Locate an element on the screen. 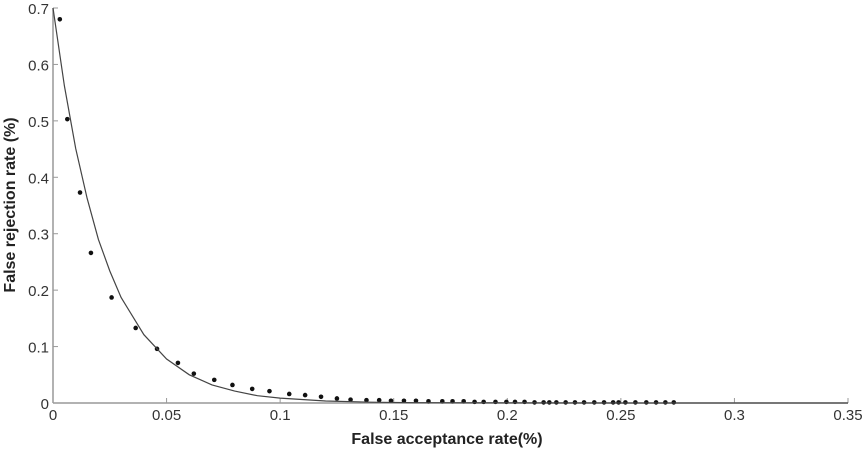 Image resolution: width=863 pixels, height=453 pixels. y-tick-label: 0.4 is located at coordinates (38, 178).